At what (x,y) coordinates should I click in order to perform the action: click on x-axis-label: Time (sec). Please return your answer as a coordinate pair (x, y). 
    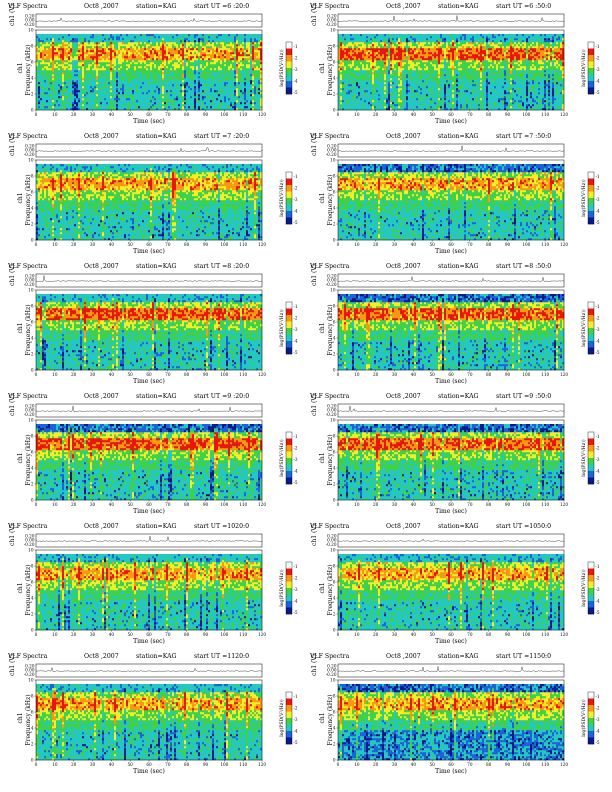
    Looking at the image, I should click on (451, 641).